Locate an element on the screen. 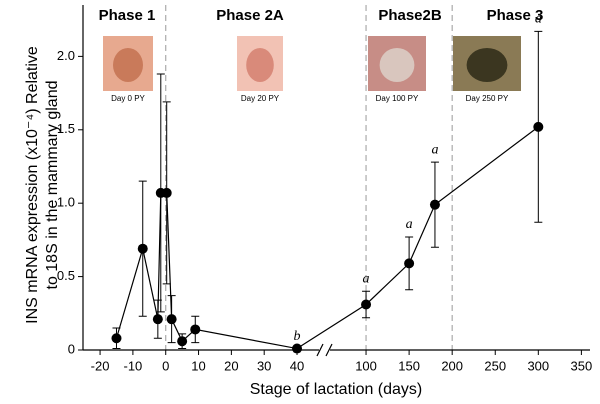 This screenshot has height=404, width=600. x-tick-label: -10 is located at coordinates (132, 365).